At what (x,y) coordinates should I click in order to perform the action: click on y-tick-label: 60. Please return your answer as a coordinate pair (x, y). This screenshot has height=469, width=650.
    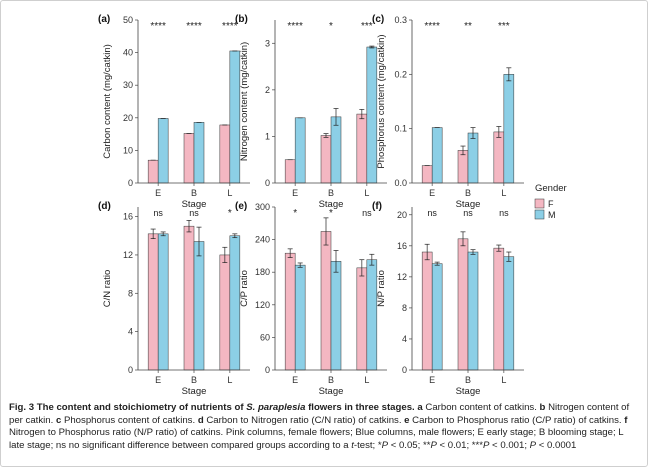
    Looking at the image, I should click on (265, 337).